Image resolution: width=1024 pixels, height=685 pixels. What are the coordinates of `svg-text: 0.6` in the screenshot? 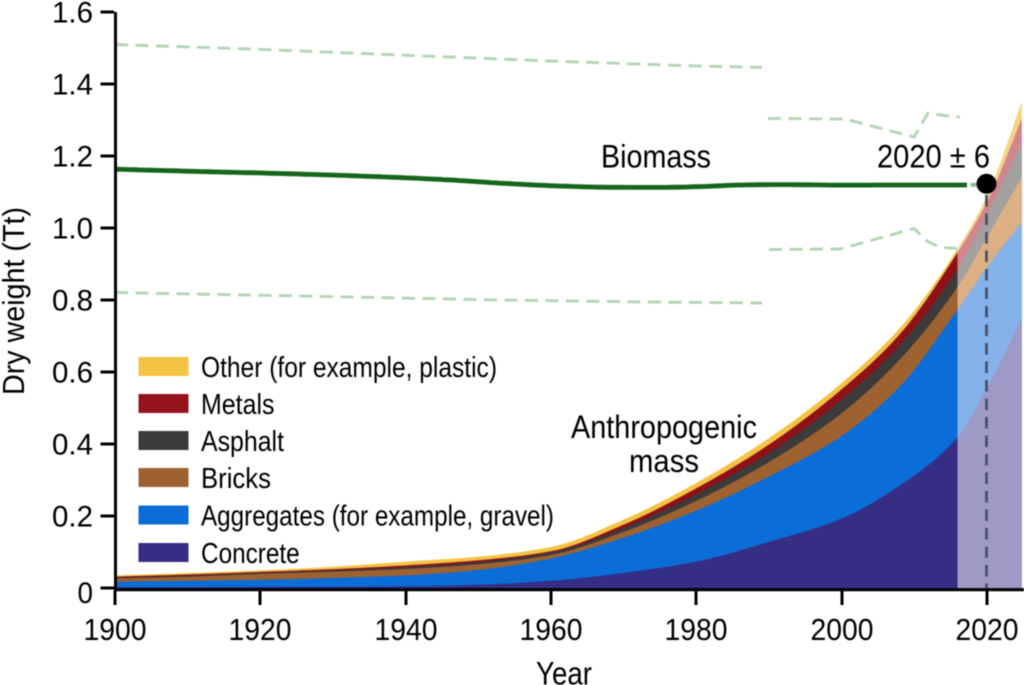 It's located at (72, 372).